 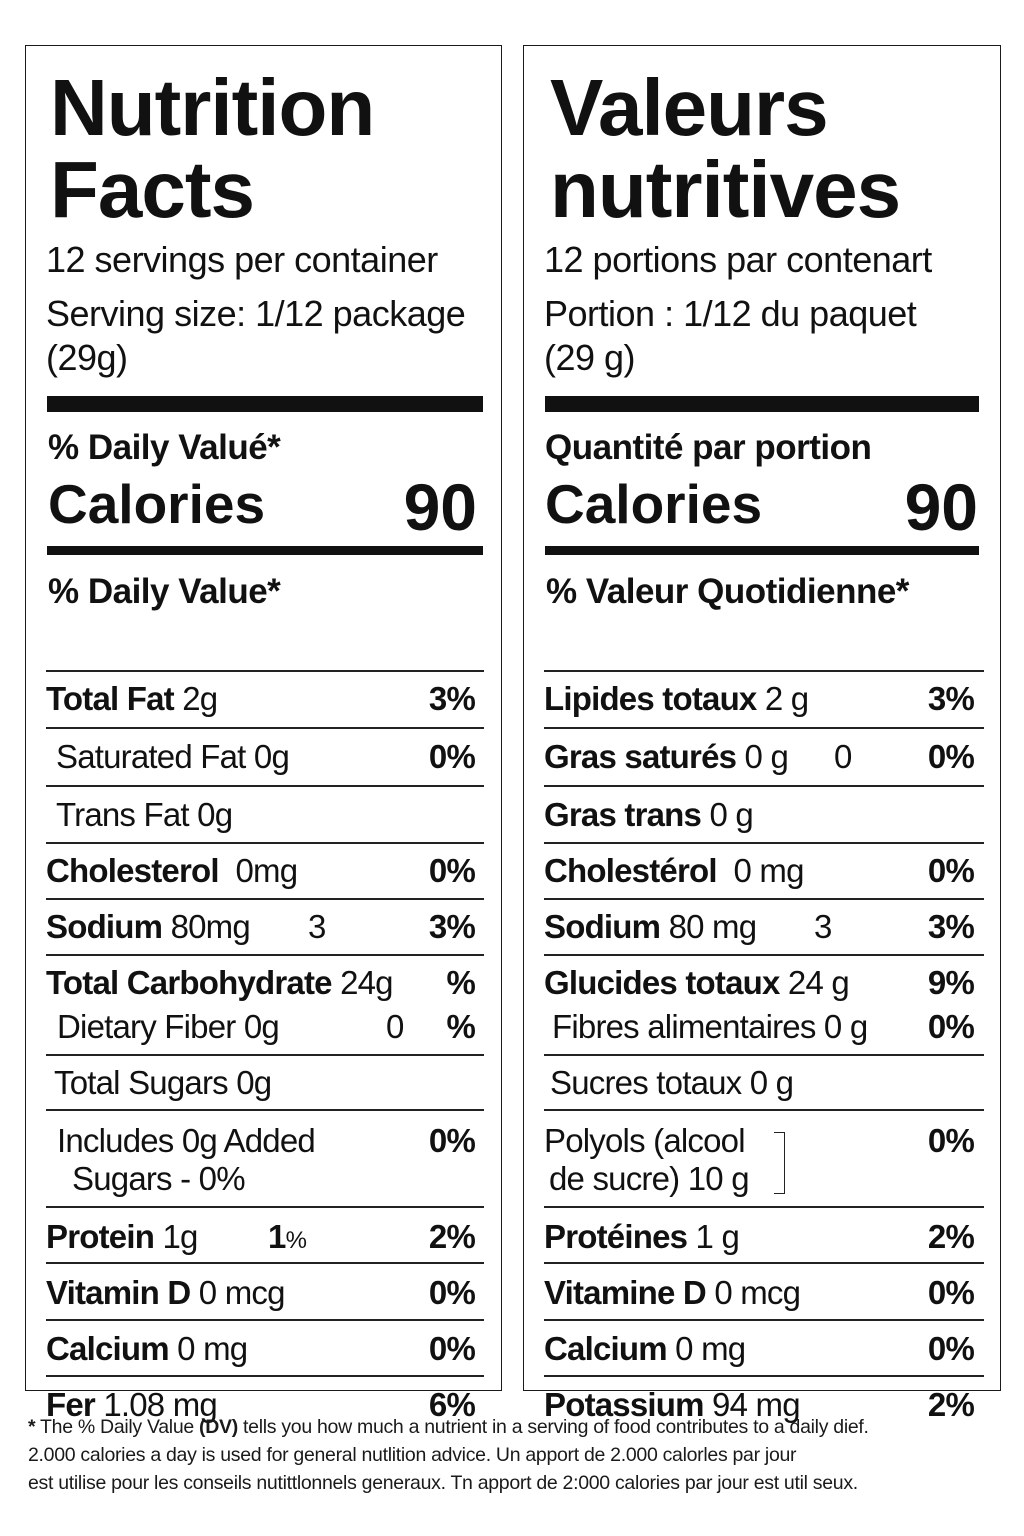 I want to click on servings-per-container: 12 portions par contenart, so click(x=738, y=259).